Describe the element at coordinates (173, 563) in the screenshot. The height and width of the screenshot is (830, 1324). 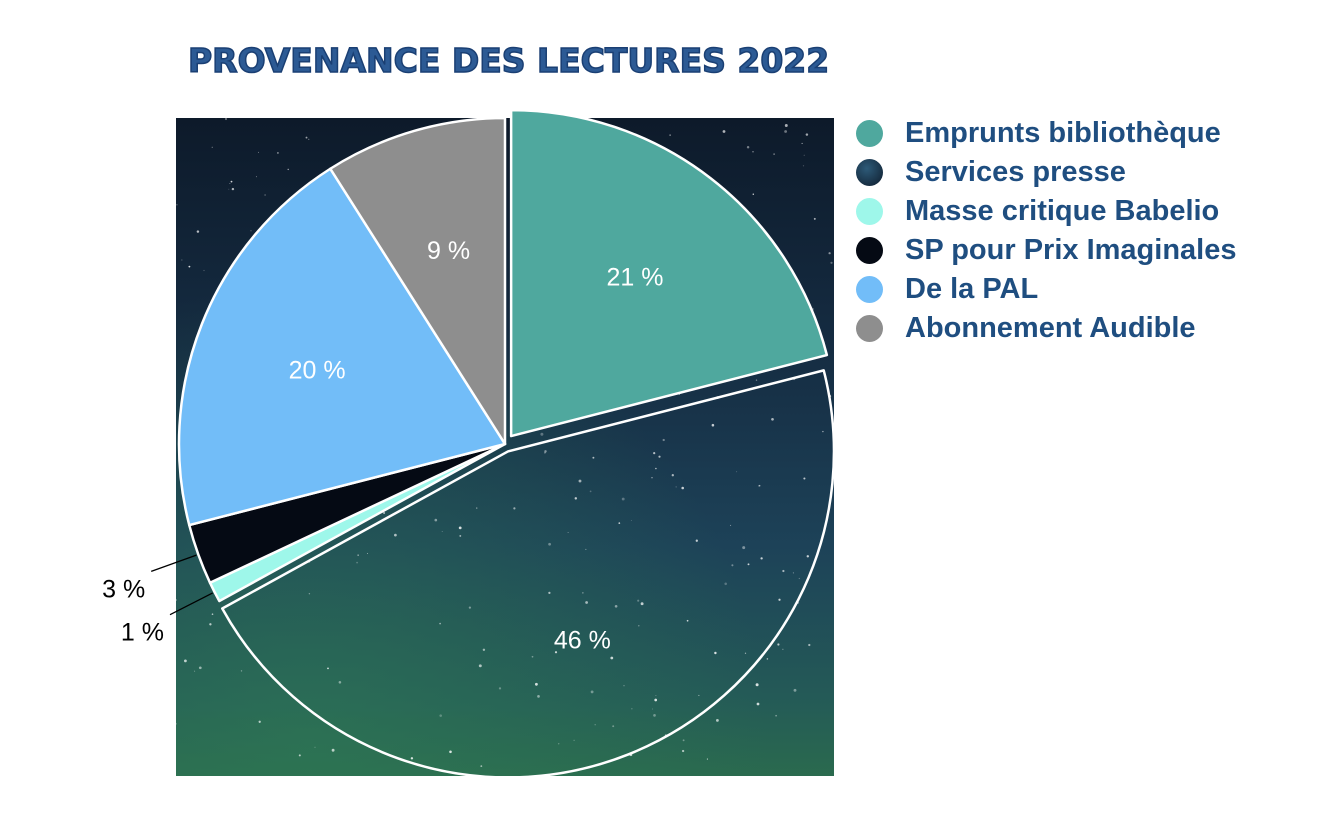
I see `leader-line-sp-pour-prix-imaginales` at that location.